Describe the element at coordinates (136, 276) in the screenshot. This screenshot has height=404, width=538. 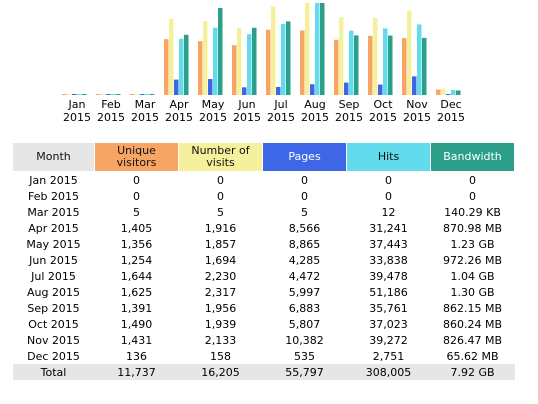
I see `cell-unique: 1,644` at that location.